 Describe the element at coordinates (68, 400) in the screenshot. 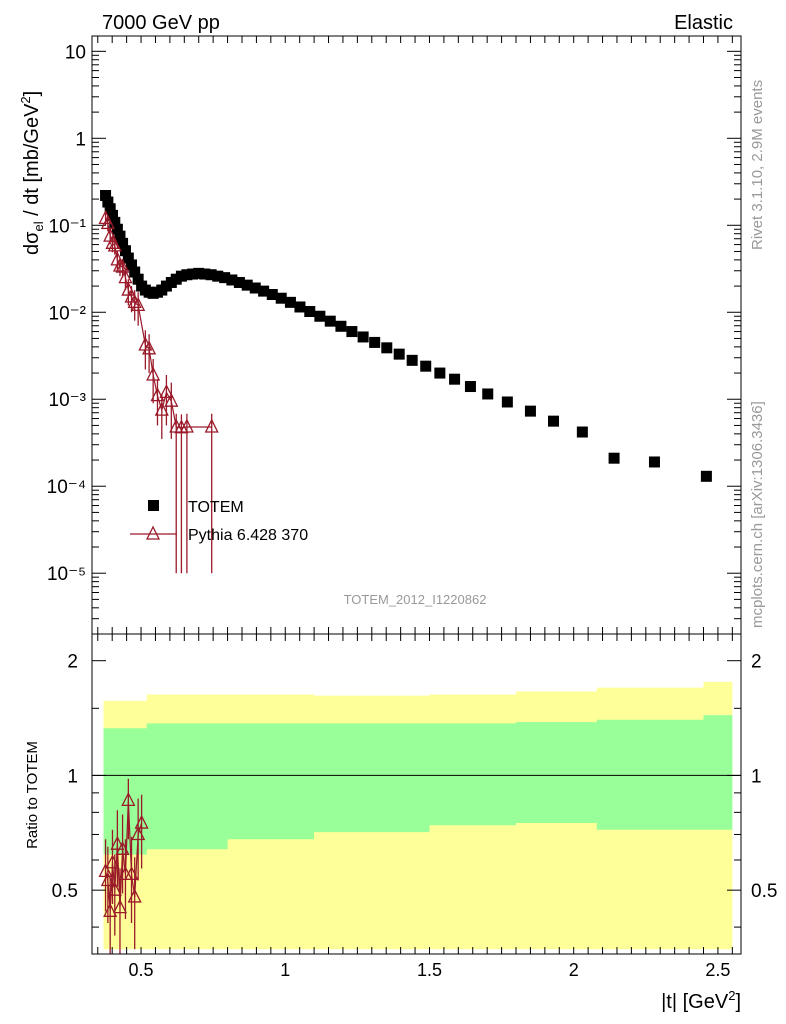

I see `main-y-tick-label: 10⁻³` at that location.